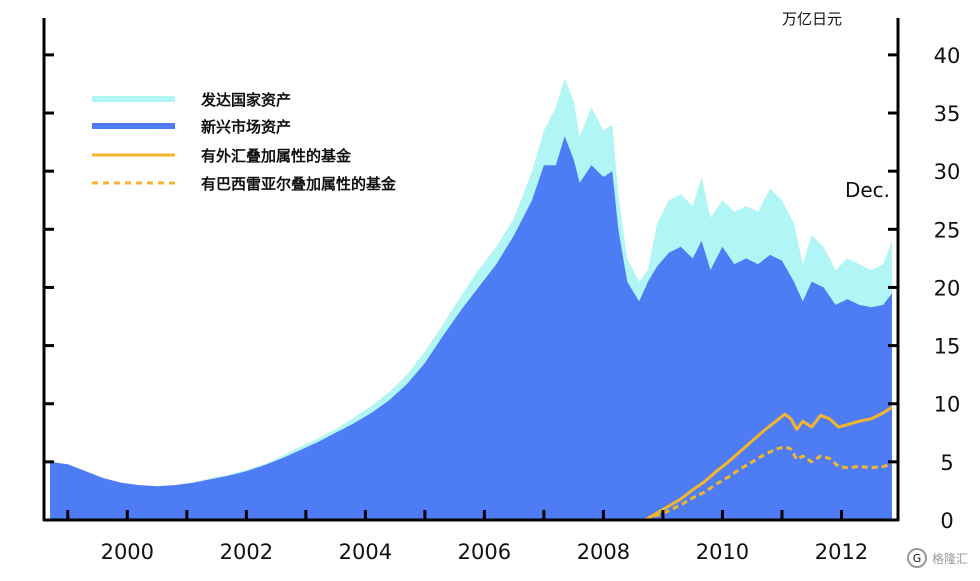 The height and width of the screenshot is (581, 980). Describe the element at coordinates (299, 184) in the screenshot. I see `legend-label-3: 有巴西雷亚尔叠加属性的基金` at that location.